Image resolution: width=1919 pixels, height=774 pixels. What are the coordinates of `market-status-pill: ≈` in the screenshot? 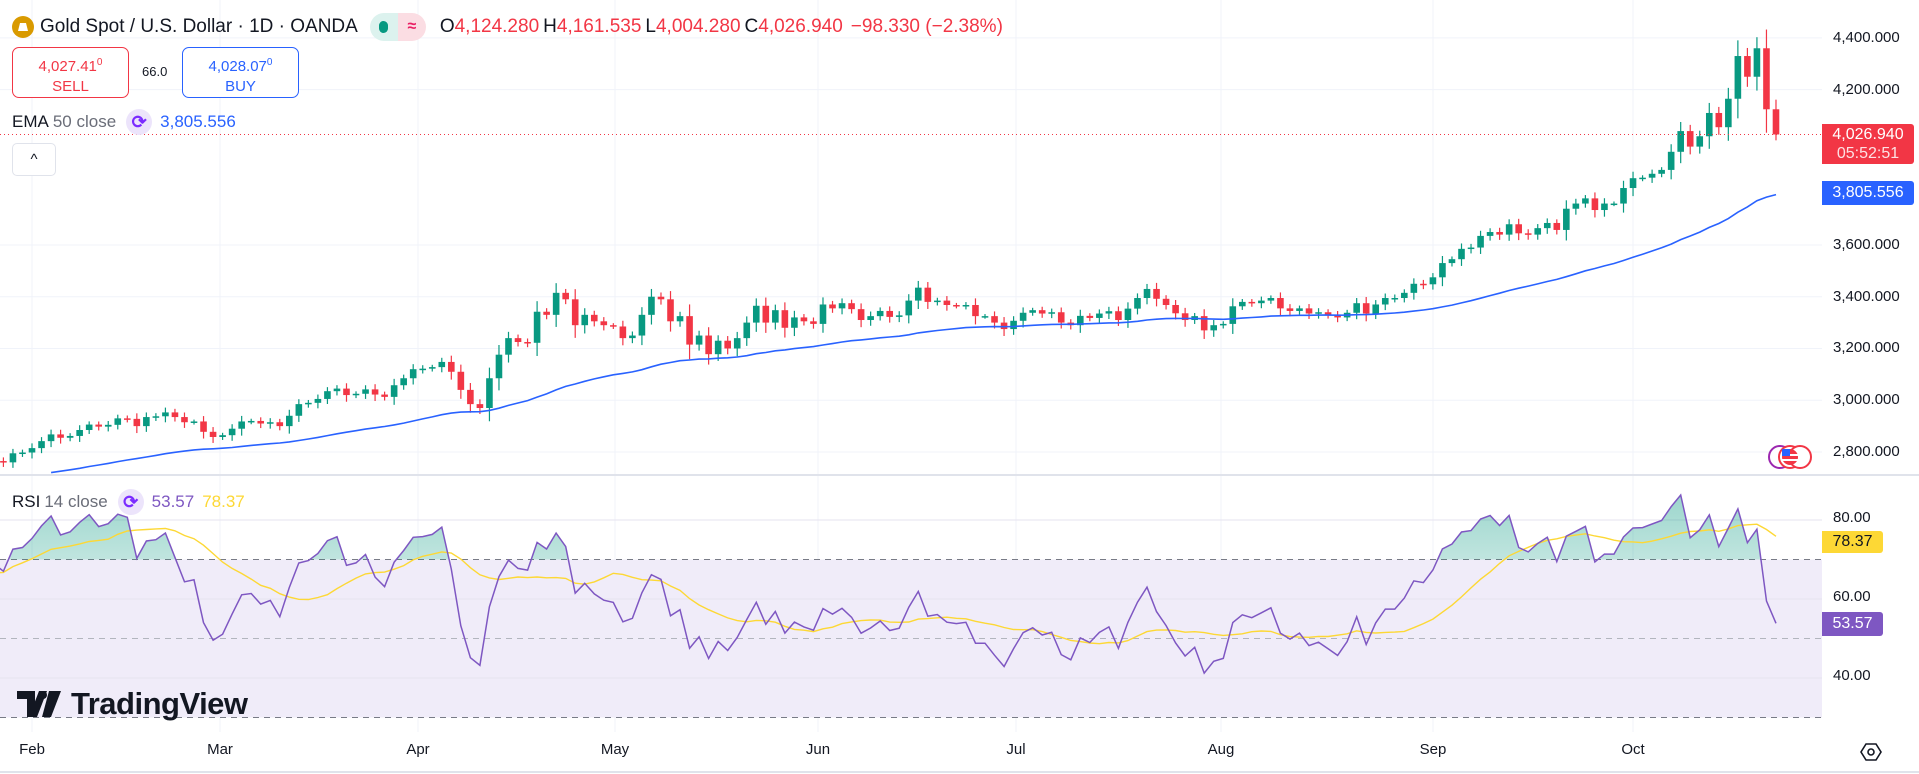 It's located at (397, 27).